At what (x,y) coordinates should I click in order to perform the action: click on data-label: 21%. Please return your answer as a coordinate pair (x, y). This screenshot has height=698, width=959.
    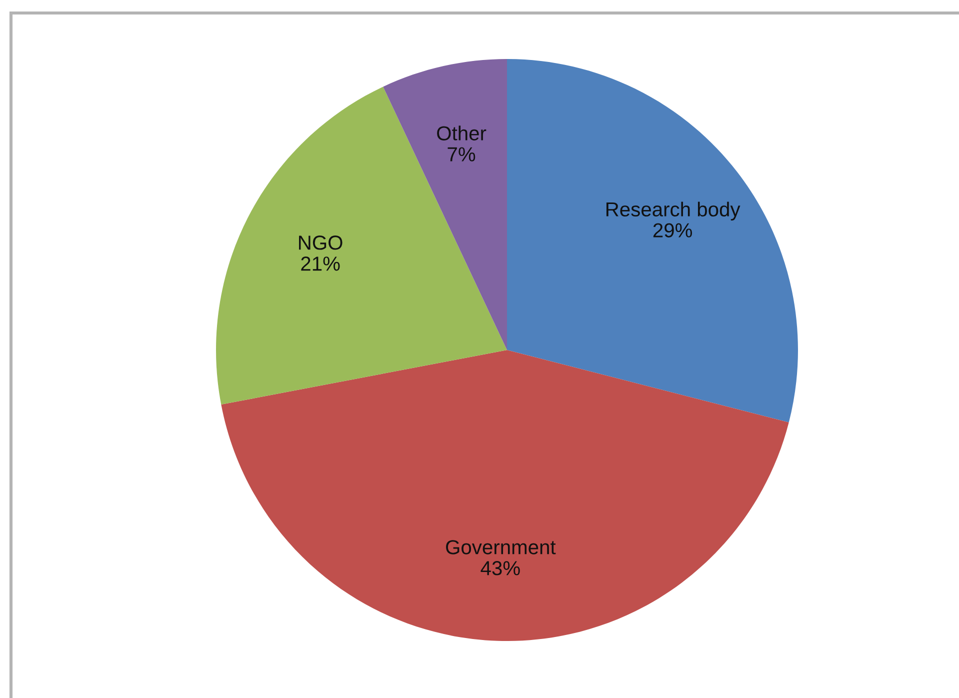
    Looking at the image, I should click on (320, 263).